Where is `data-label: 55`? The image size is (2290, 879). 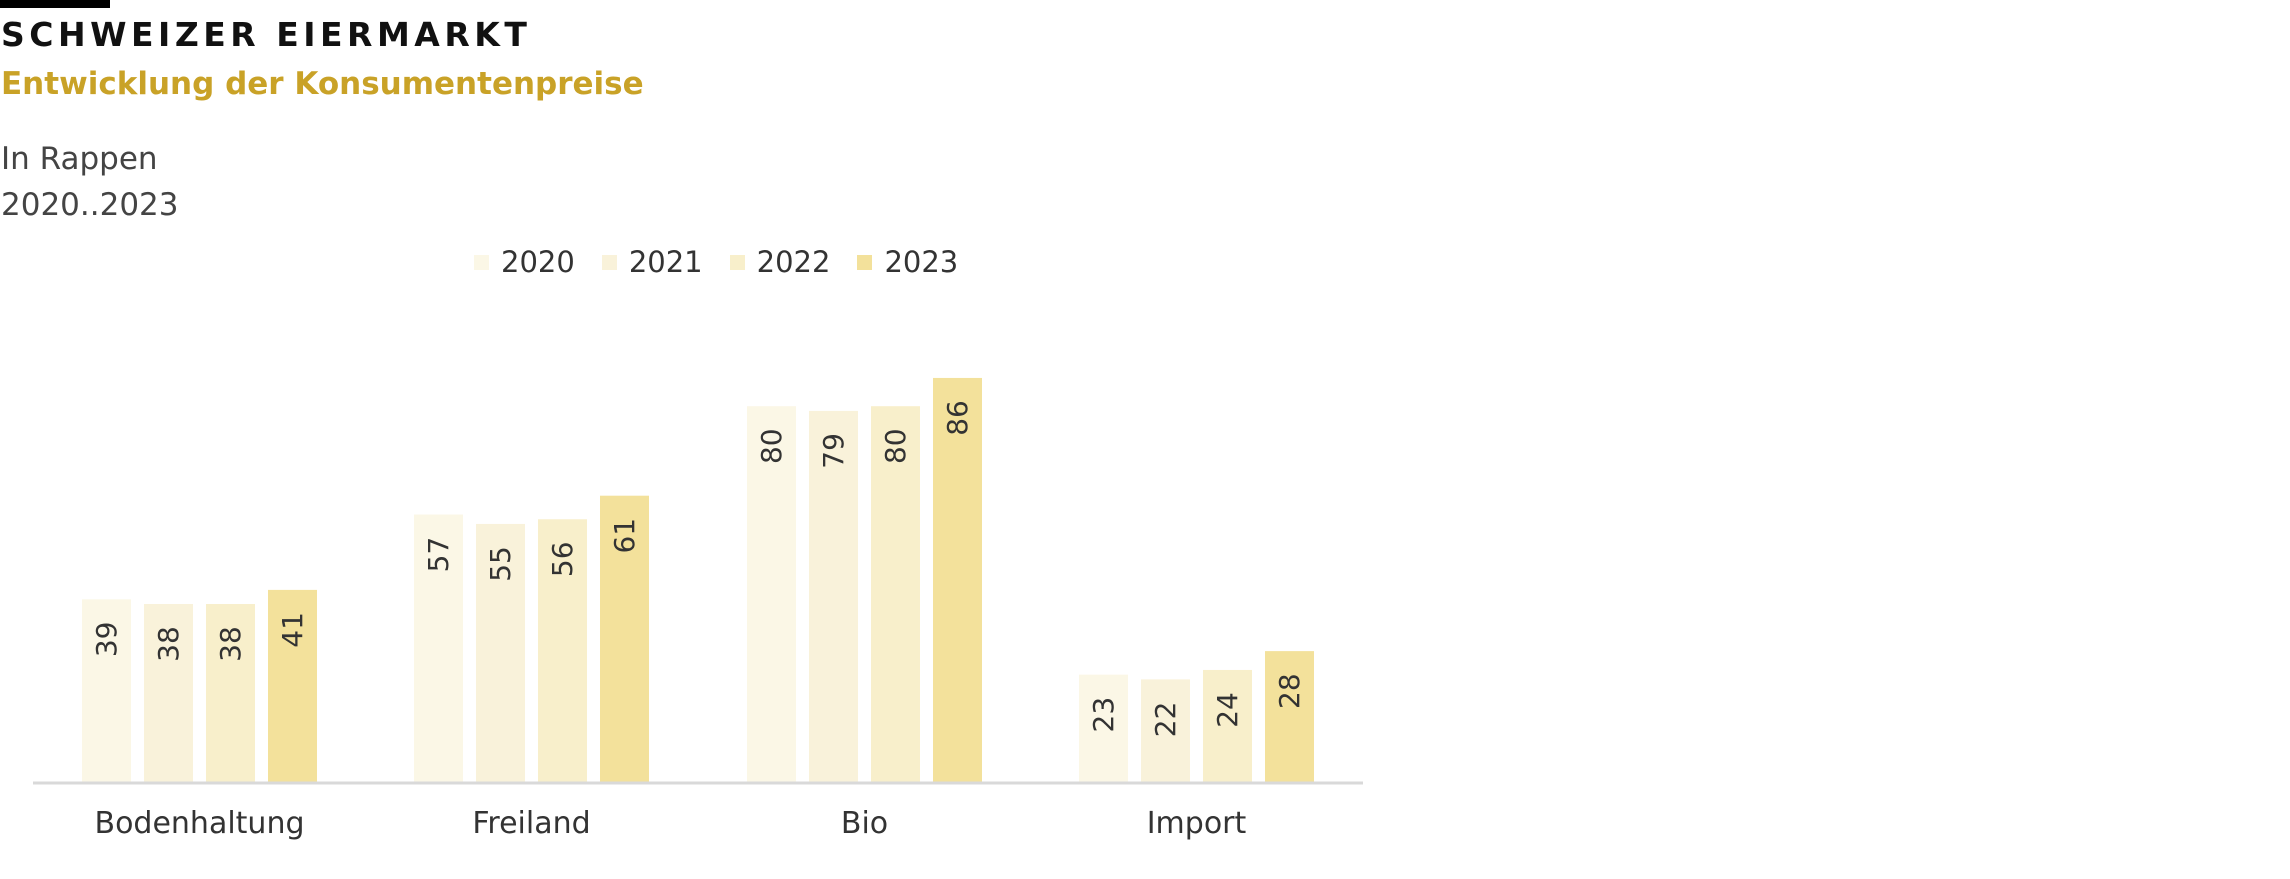
data-label: 55 is located at coordinates (500, 564).